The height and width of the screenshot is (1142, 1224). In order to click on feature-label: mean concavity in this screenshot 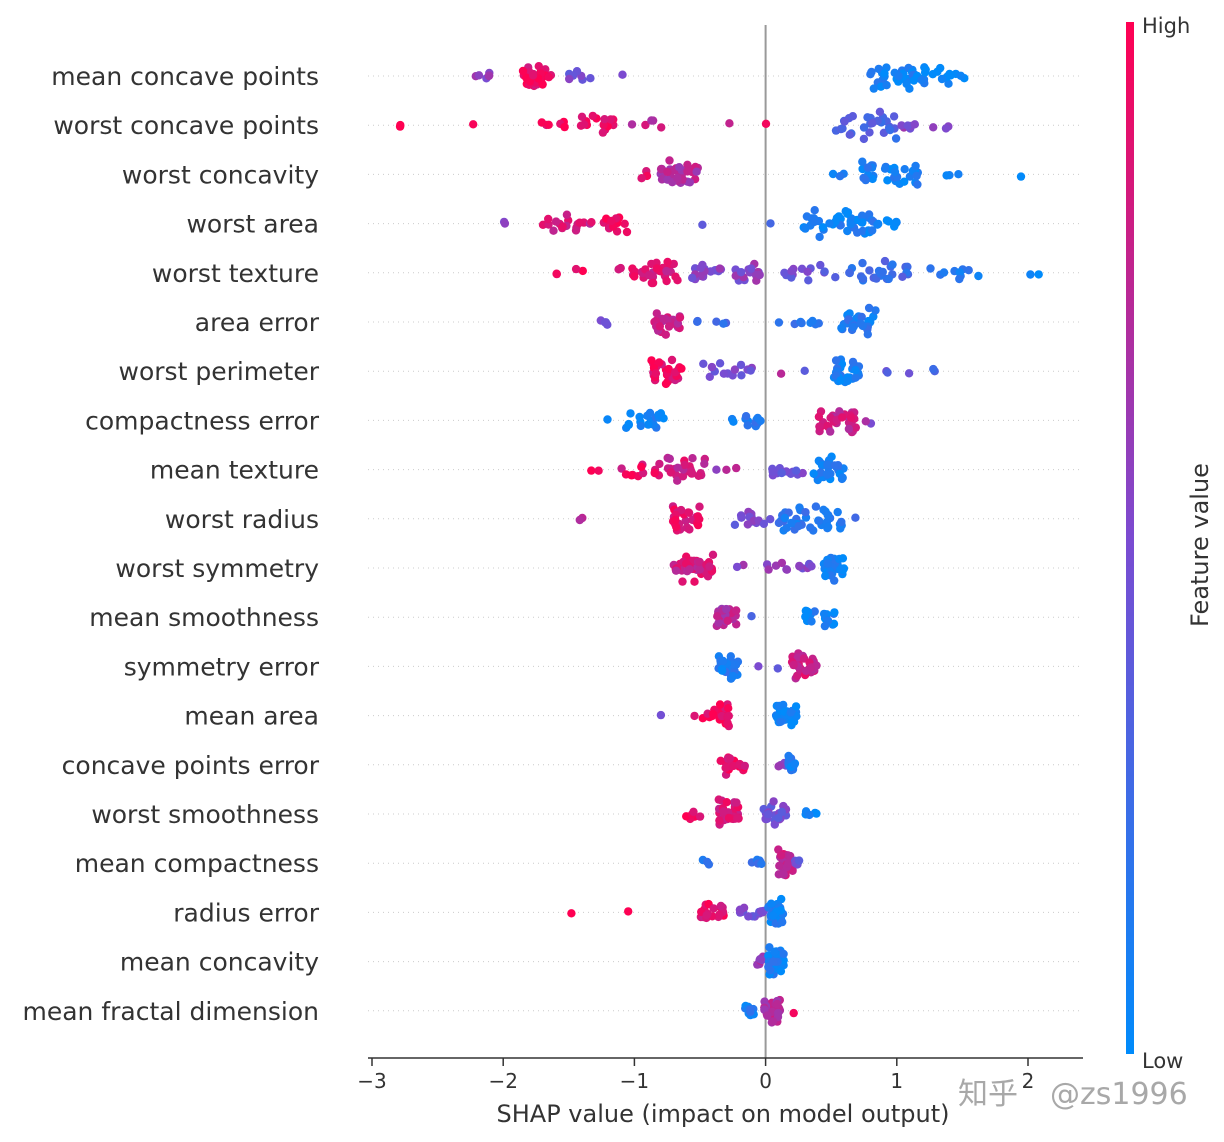, I will do `click(219, 962)`.